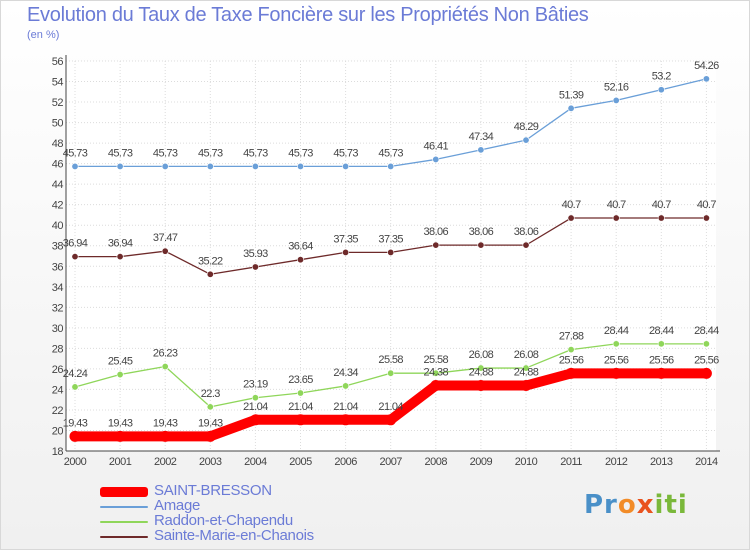  I want to click on data-label-sainte-marie-en-chanois: 38.06, so click(436, 232).